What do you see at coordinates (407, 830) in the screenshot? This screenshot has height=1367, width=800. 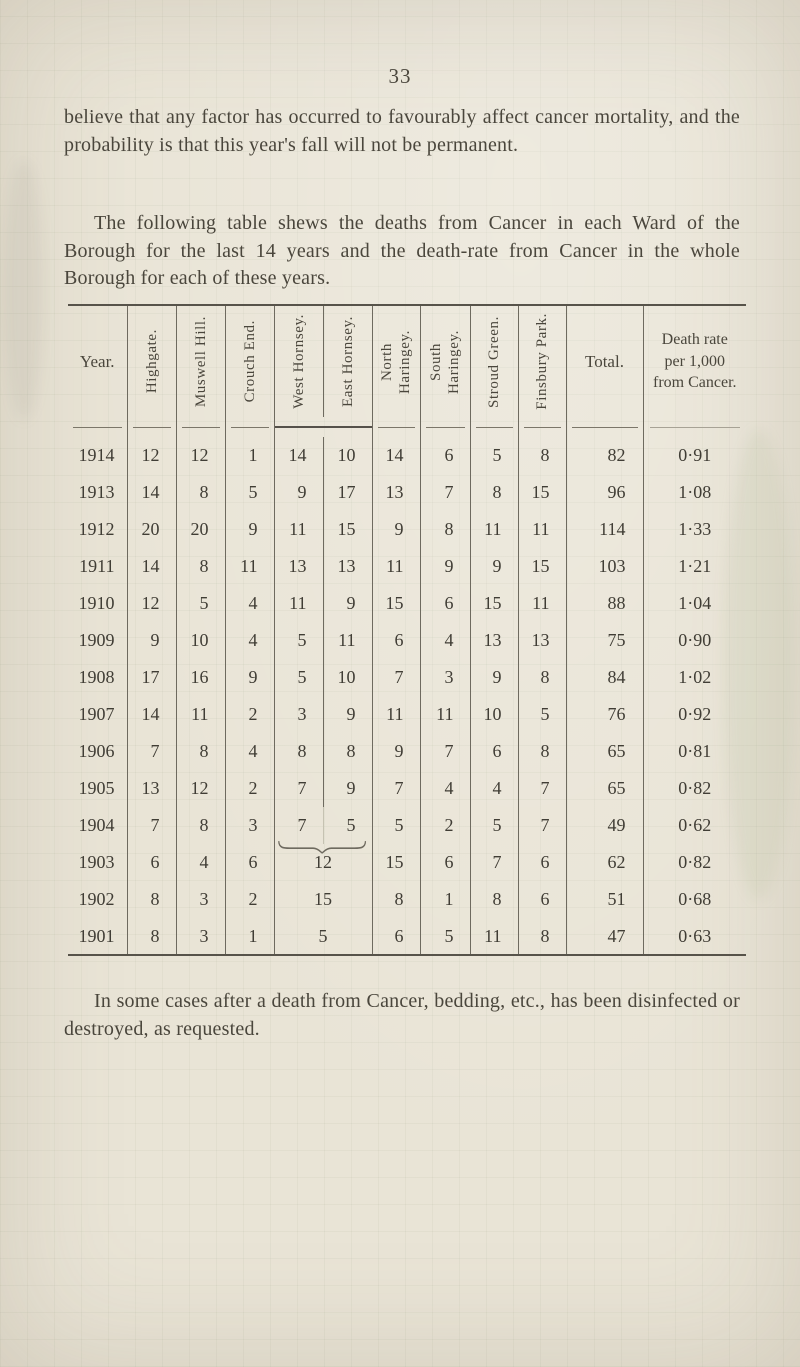 I see `table-row-1904: 1904 7 8 3 7 5 5 2 5 7 49 0·62` at bounding box center [407, 830].